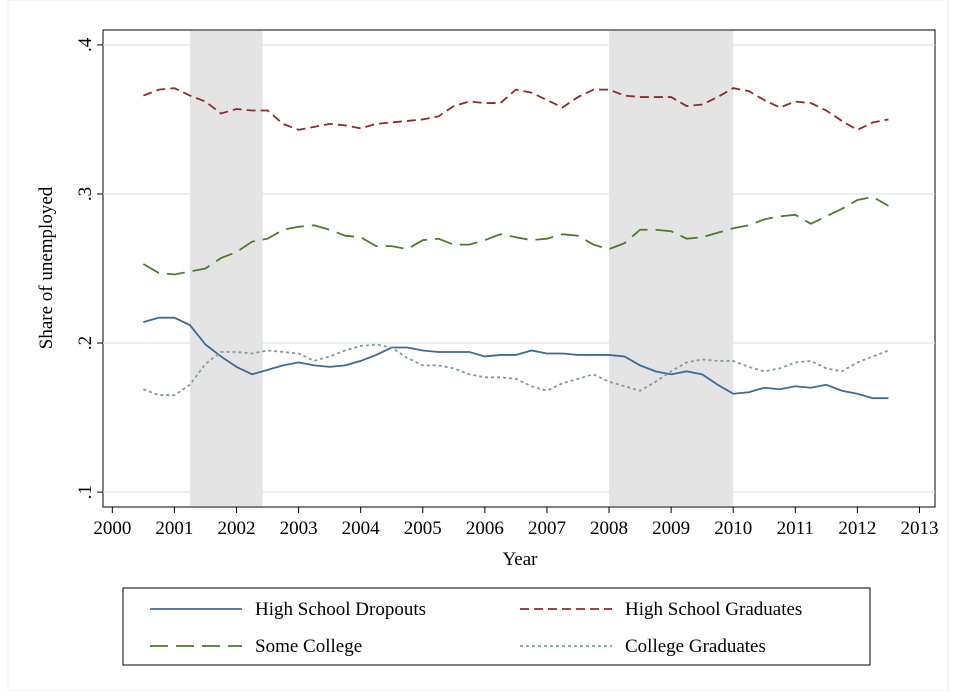  I want to click on x-tick-label: 2010, so click(733, 528).